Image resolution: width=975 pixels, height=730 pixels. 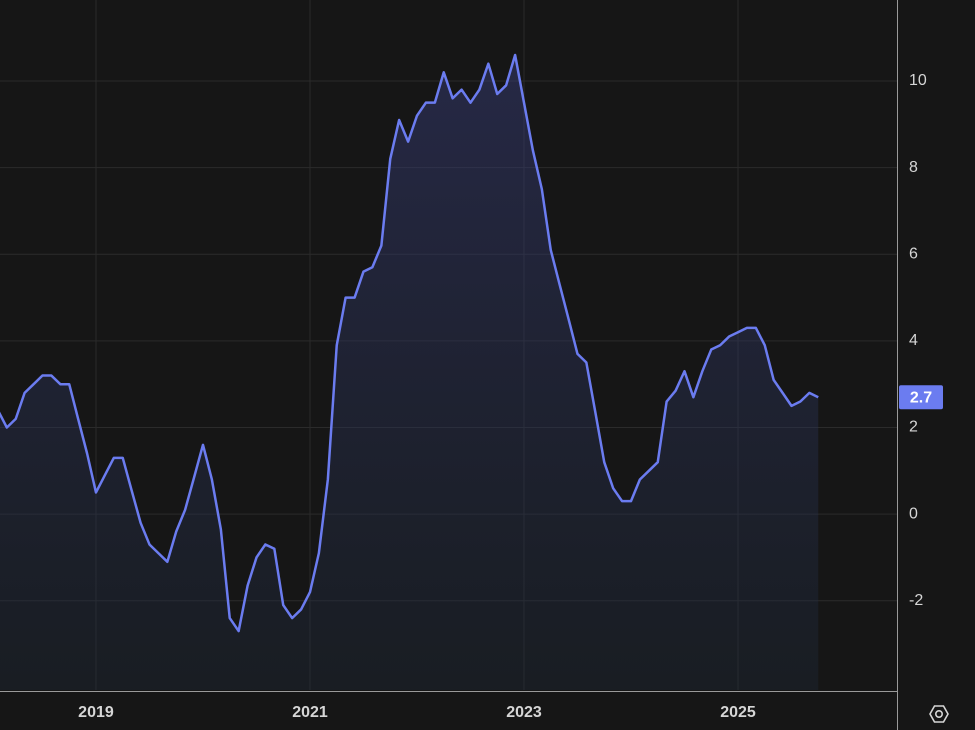 I want to click on settings-icon-center, so click(x=939, y=714).